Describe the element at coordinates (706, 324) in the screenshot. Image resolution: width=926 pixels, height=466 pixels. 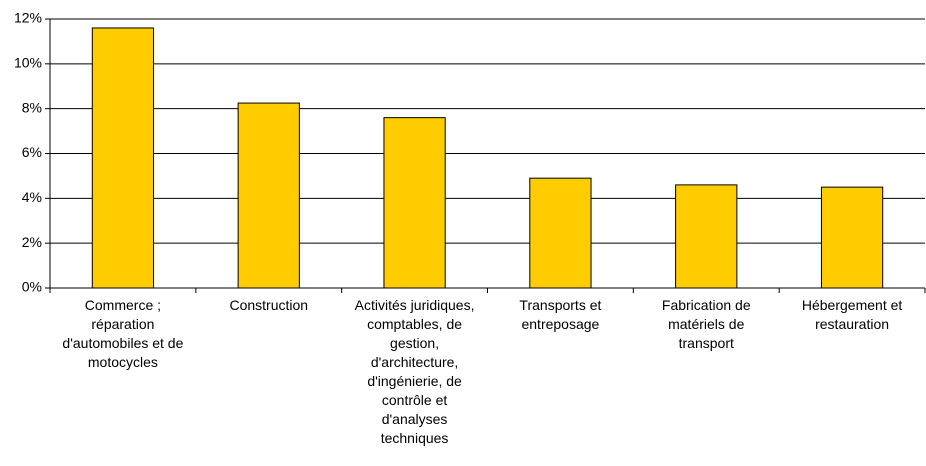
I see `x-tick-label: Fabrication de matériels de transport` at that location.